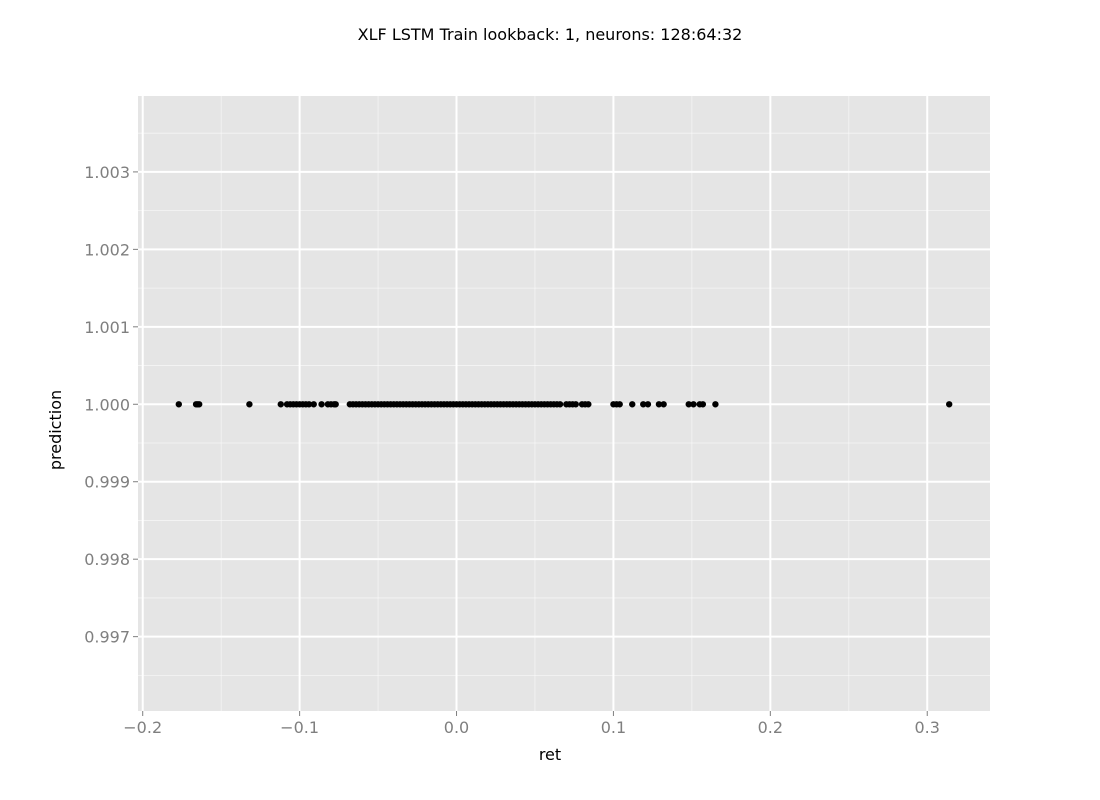 The width and height of the screenshot is (1100, 800). What do you see at coordinates (107, 249) in the screenshot?
I see `y-tick-label: 1.002` at bounding box center [107, 249].